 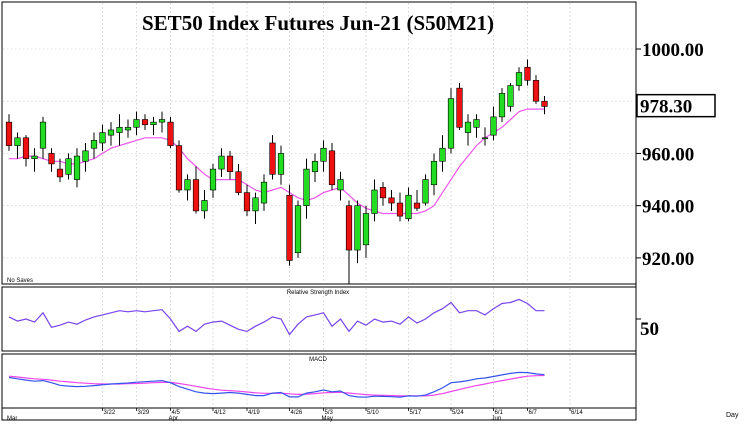 I want to click on macd-title: MACD, so click(x=318, y=360).